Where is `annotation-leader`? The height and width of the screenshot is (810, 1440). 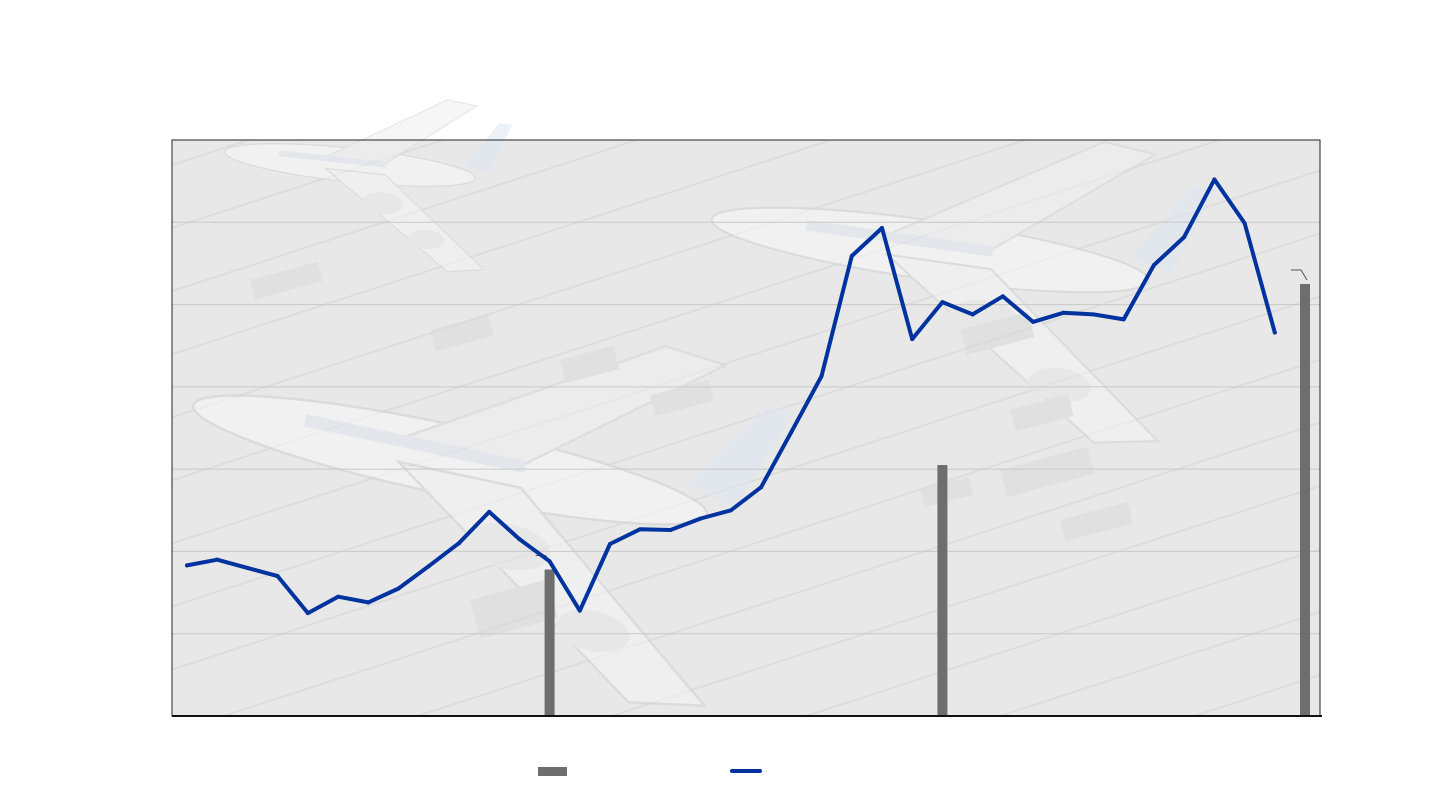
annotation-leader is located at coordinates (1299, 275).